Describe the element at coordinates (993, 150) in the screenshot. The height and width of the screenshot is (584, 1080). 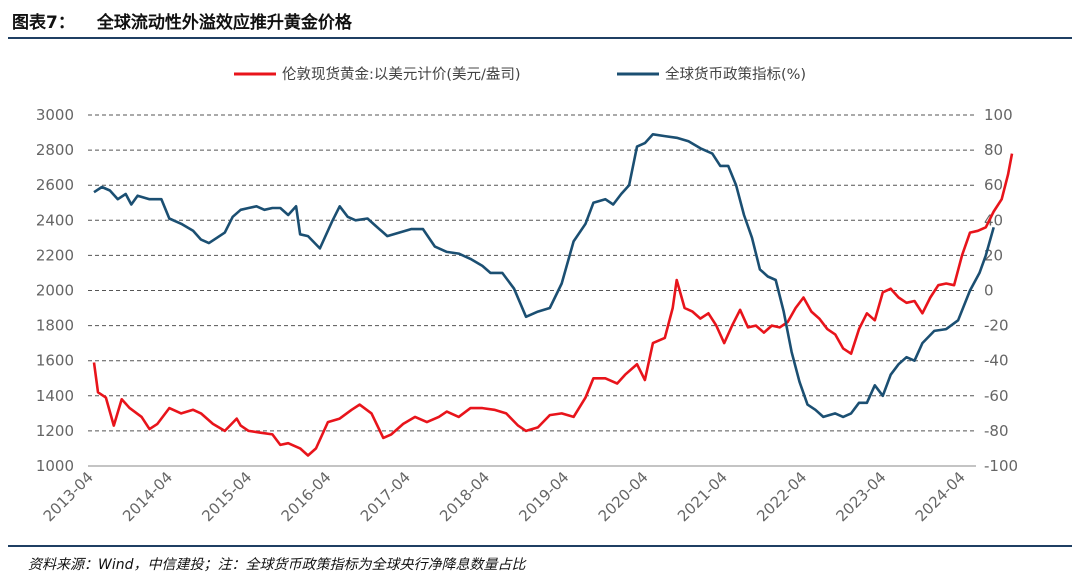
I see `right-axis-tick-label: 80` at that location.